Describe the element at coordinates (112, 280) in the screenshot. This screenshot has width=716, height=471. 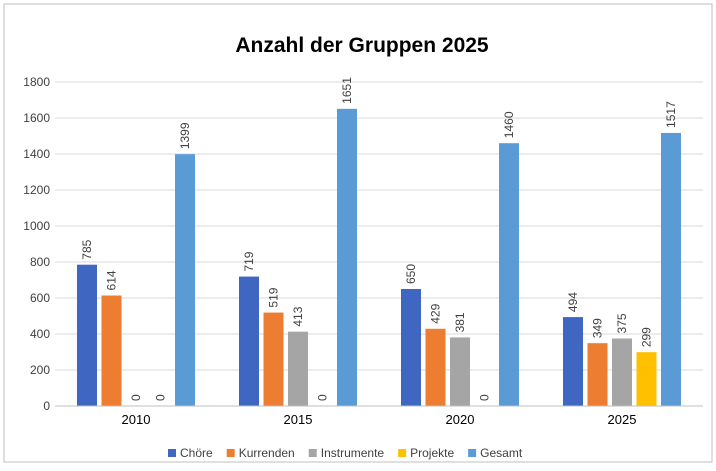
I see `value-label: 614` at that location.